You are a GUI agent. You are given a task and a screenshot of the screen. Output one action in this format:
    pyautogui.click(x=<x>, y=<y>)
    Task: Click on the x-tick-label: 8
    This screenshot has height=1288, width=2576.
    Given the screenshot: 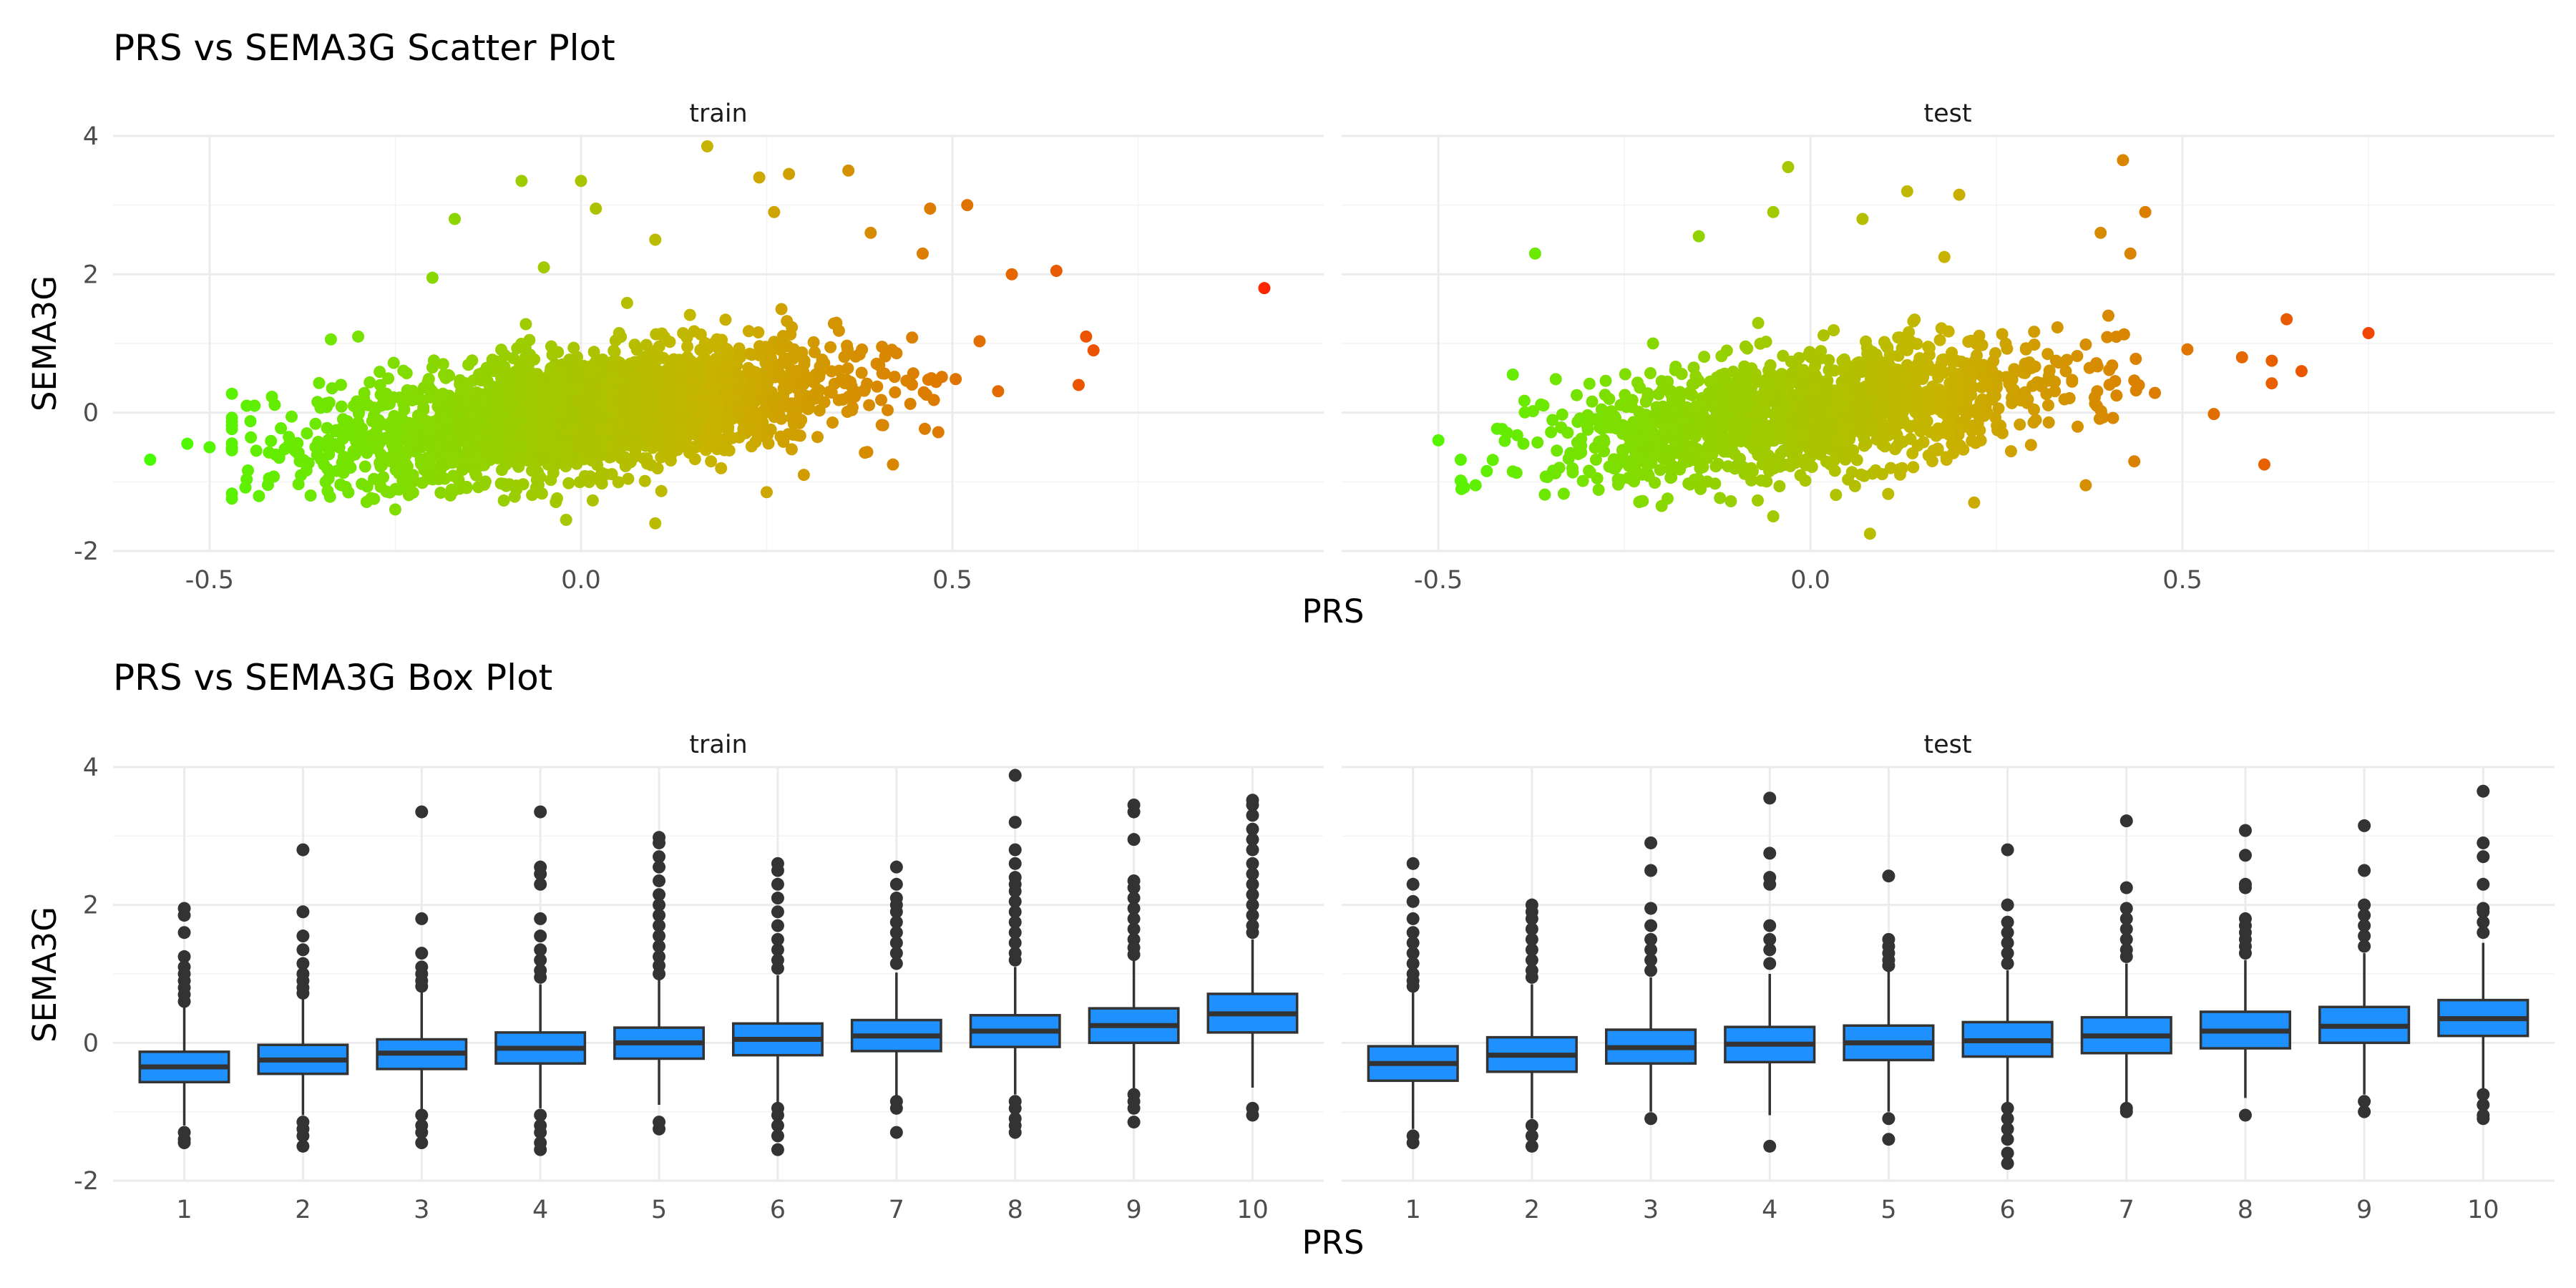 What is the action you would take?
    pyautogui.click(x=1015, y=1210)
    